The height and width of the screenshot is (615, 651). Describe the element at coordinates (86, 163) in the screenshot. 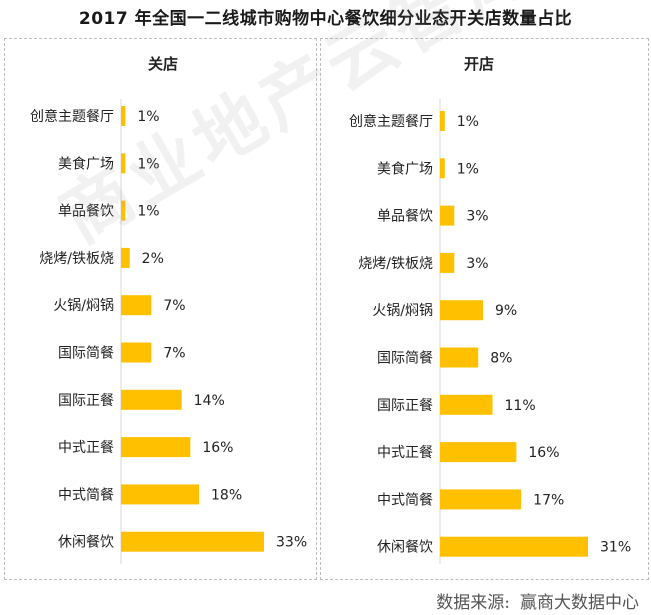

I see `close-category-label: 美食广场` at that location.